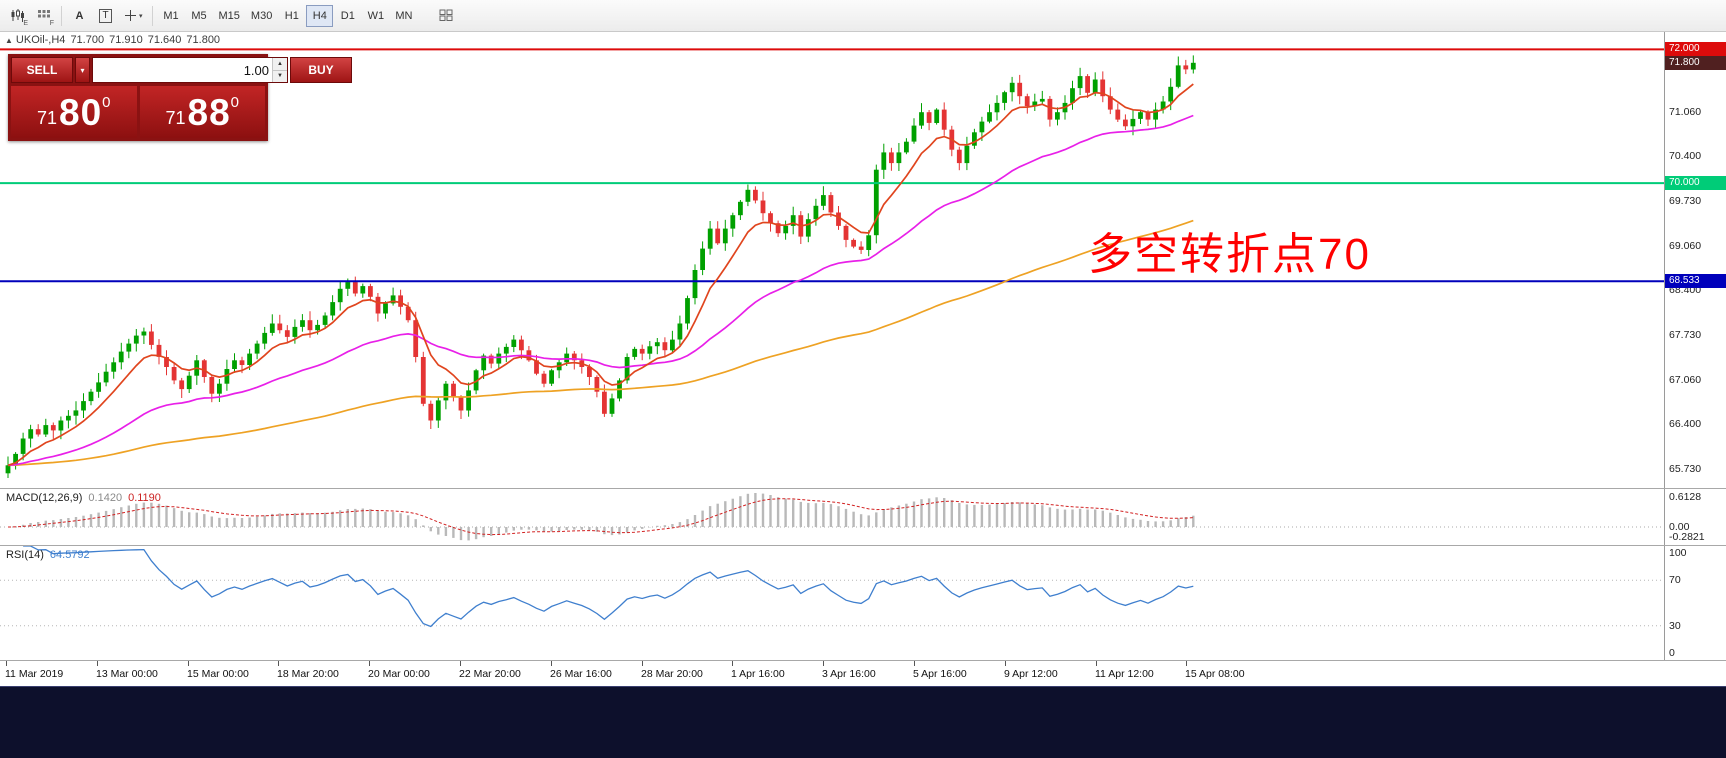  What do you see at coordinates (1229, 254) in the screenshot?
I see `chart-annotation-text: 多空转折点70` at bounding box center [1229, 254].